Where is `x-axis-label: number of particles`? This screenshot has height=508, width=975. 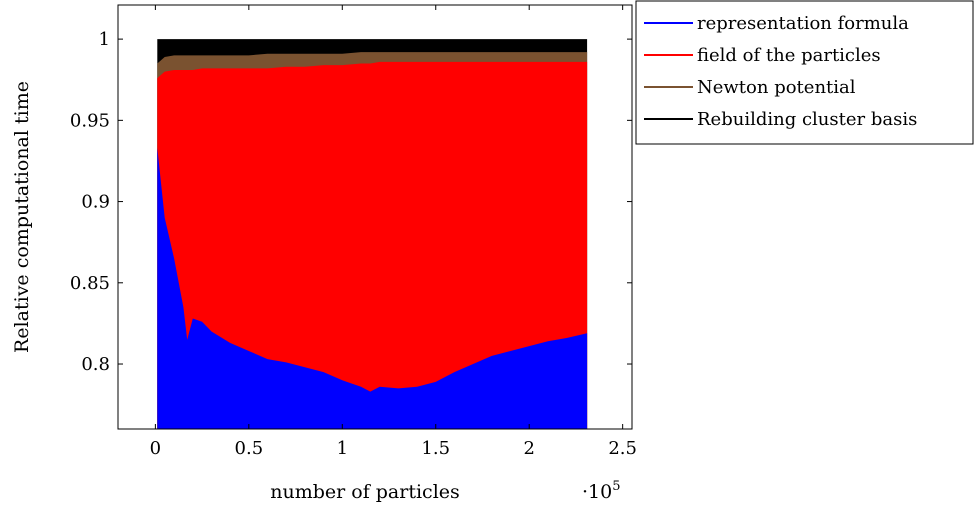
x-axis-label: number of particles is located at coordinates (365, 492).